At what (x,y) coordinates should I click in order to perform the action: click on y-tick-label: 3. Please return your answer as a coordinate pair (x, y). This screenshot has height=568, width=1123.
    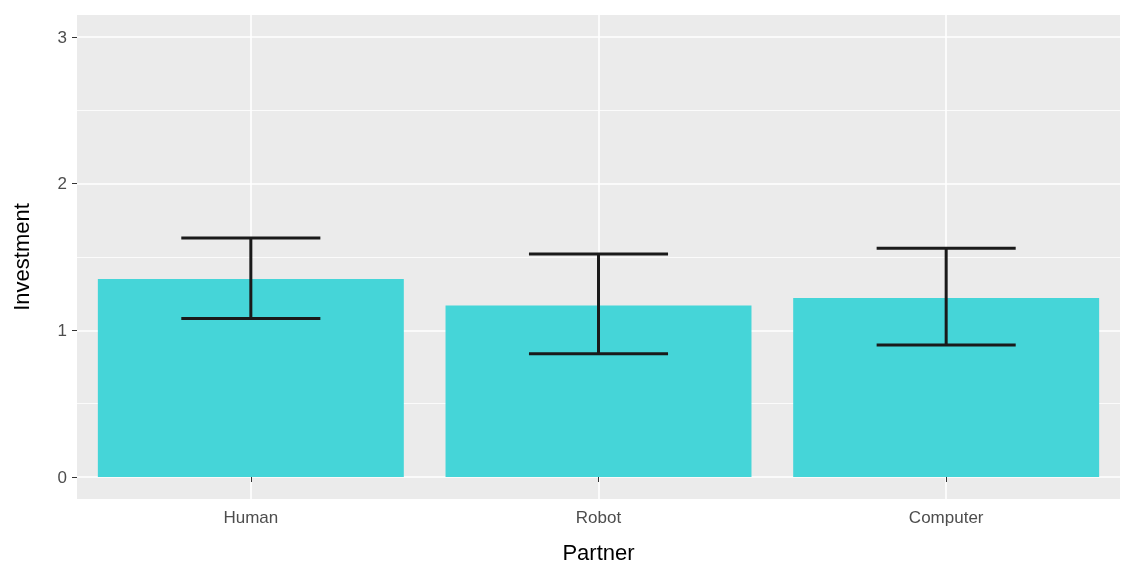
    Looking at the image, I should click on (62, 37).